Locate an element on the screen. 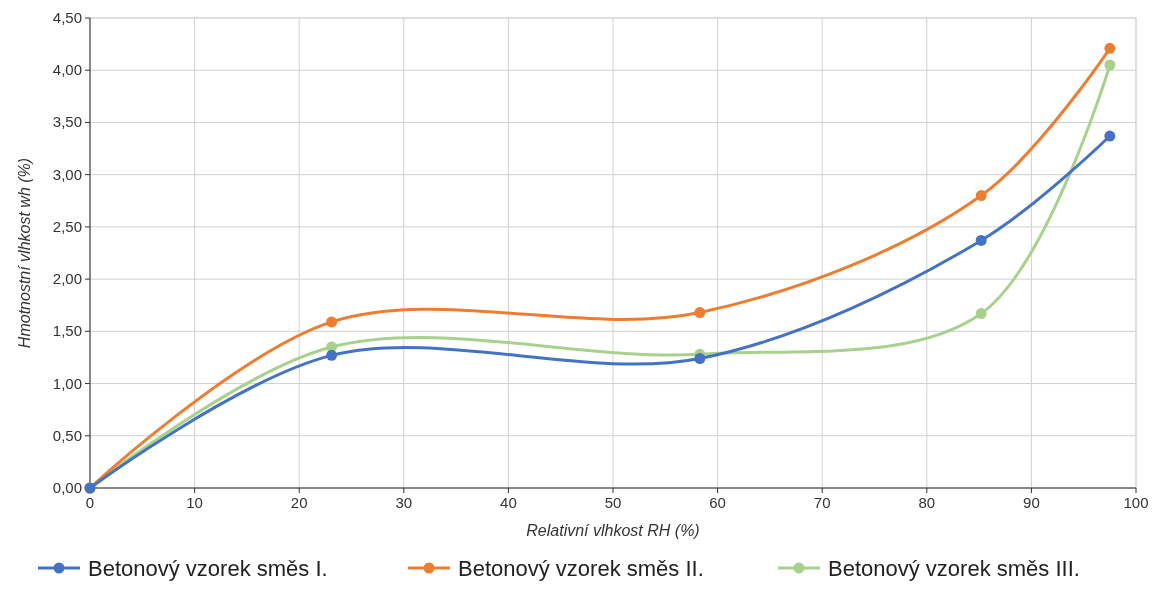 Image resolution: width=1166 pixels, height=589 pixels. y-tick-label: 2,50 is located at coordinates (67, 226).